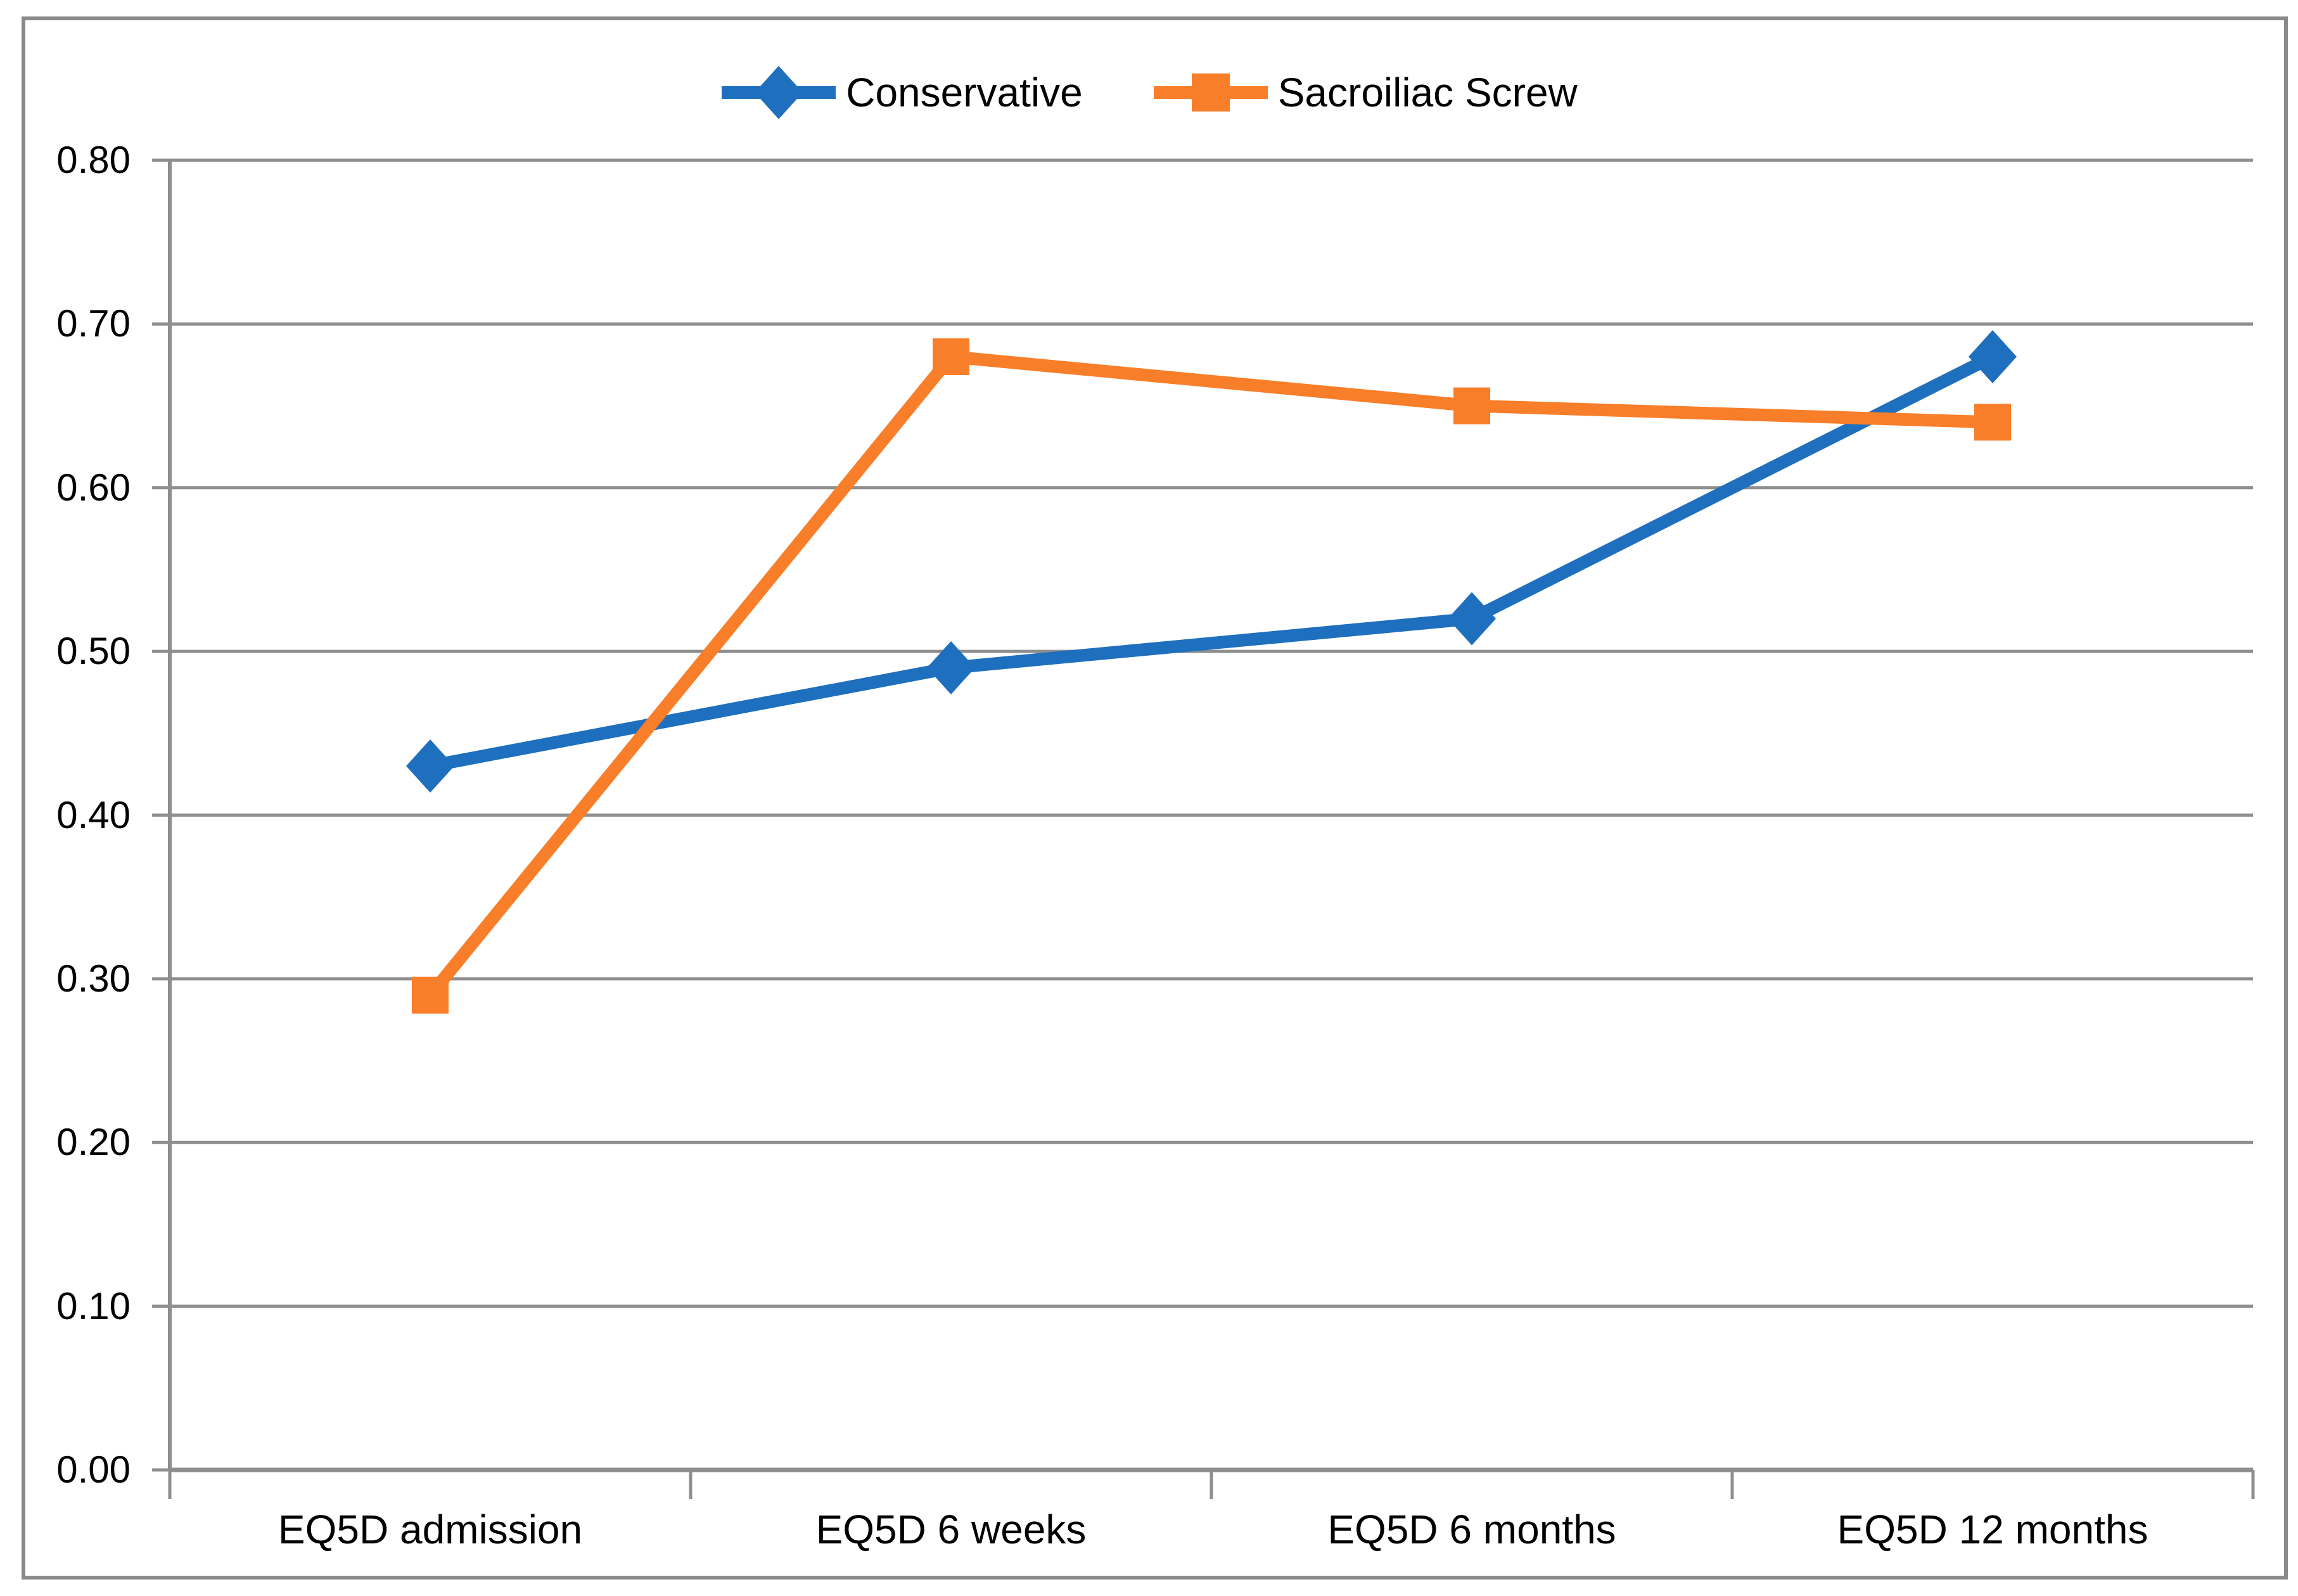  Describe the element at coordinates (1471, 1529) in the screenshot. I see `x-axis-category-label: EQ5D 6 months` at that location.